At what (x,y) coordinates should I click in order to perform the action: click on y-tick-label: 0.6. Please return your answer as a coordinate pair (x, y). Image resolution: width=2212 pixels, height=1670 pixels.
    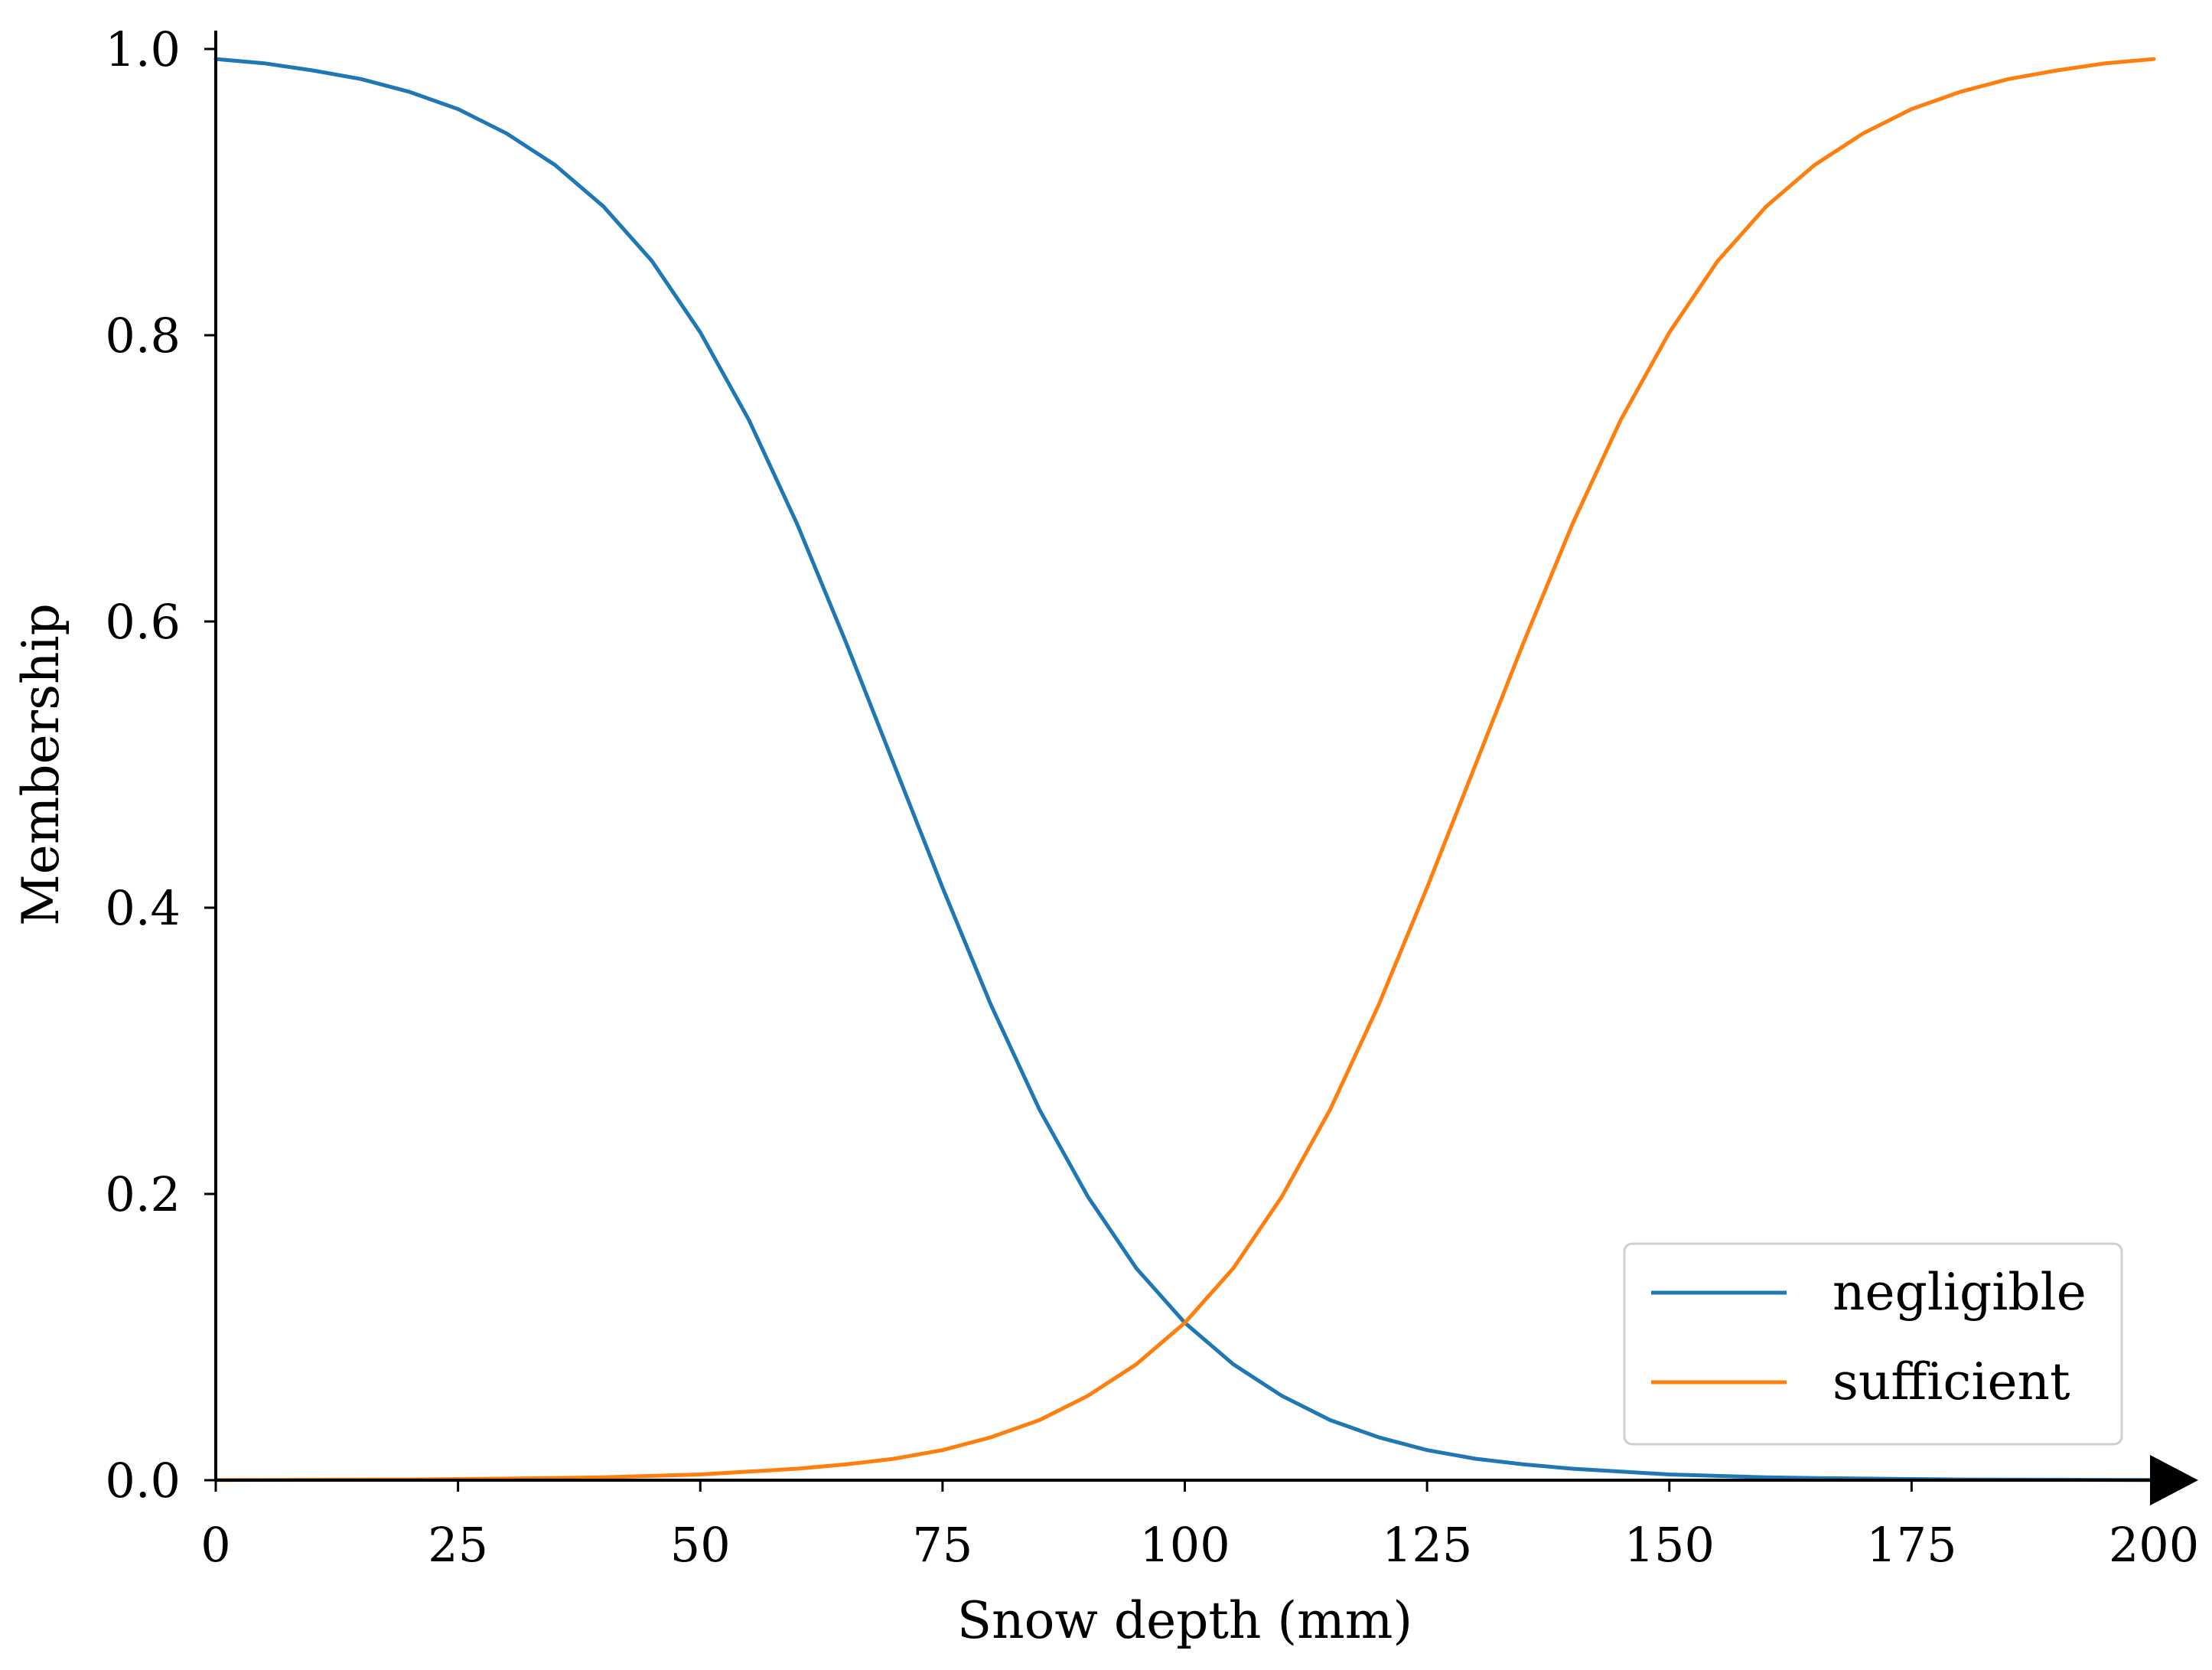
    Looking at the image, I should click on (143, 622).